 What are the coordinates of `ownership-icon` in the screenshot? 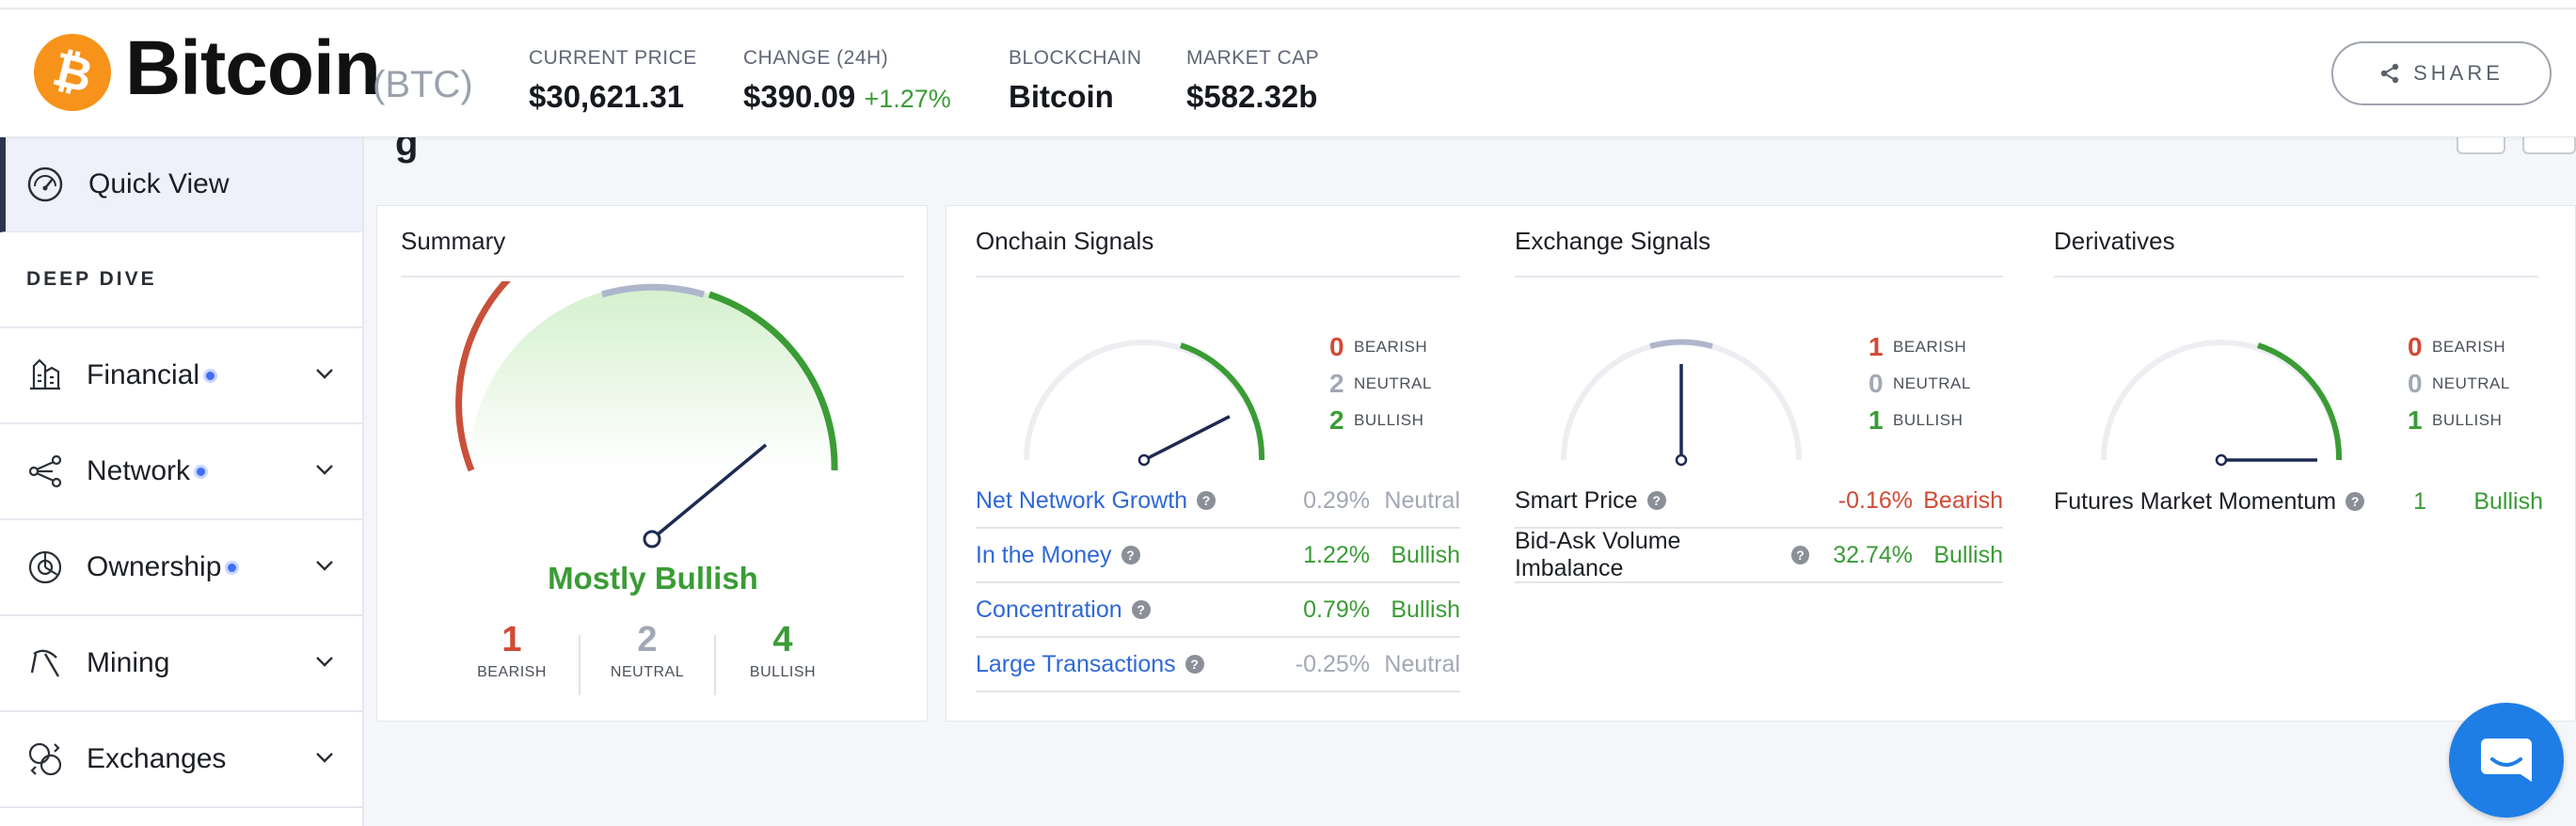 It's located at (45, 567).